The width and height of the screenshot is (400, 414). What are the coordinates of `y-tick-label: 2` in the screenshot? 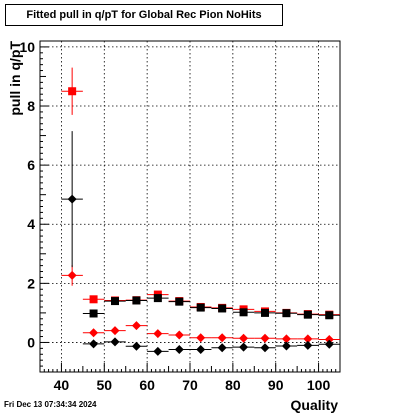 It's located at (31, 283).